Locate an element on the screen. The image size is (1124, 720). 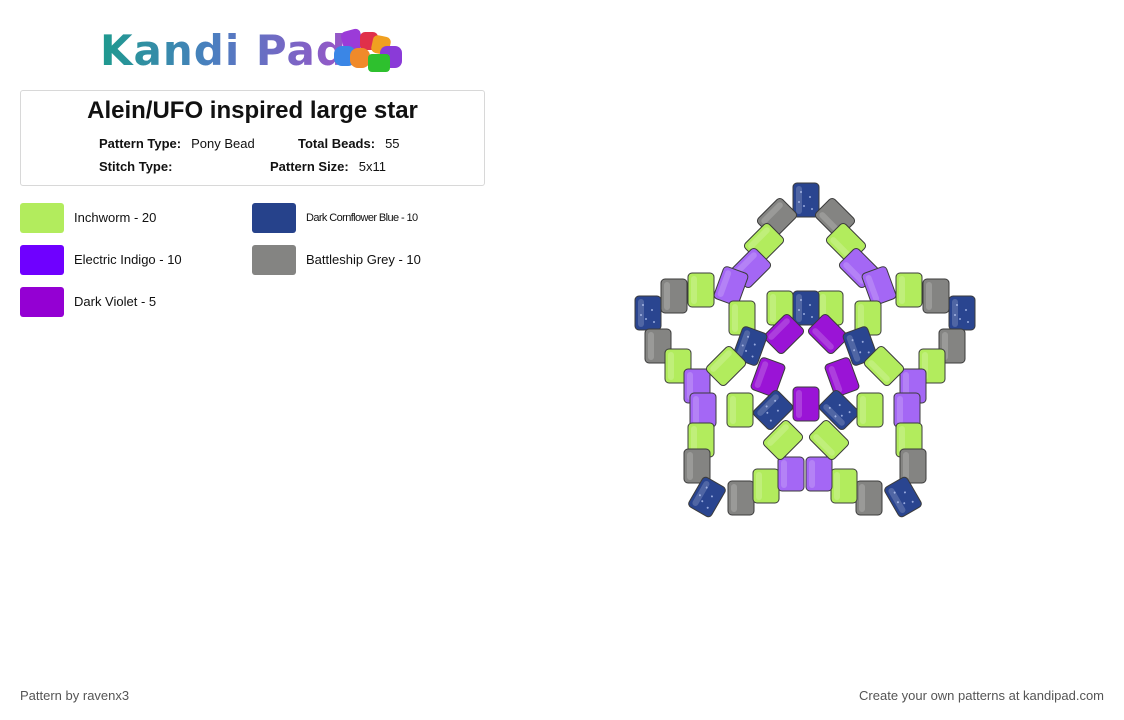
legend-label: Battleship Grey - 10 is located at coordinates (363, 259).